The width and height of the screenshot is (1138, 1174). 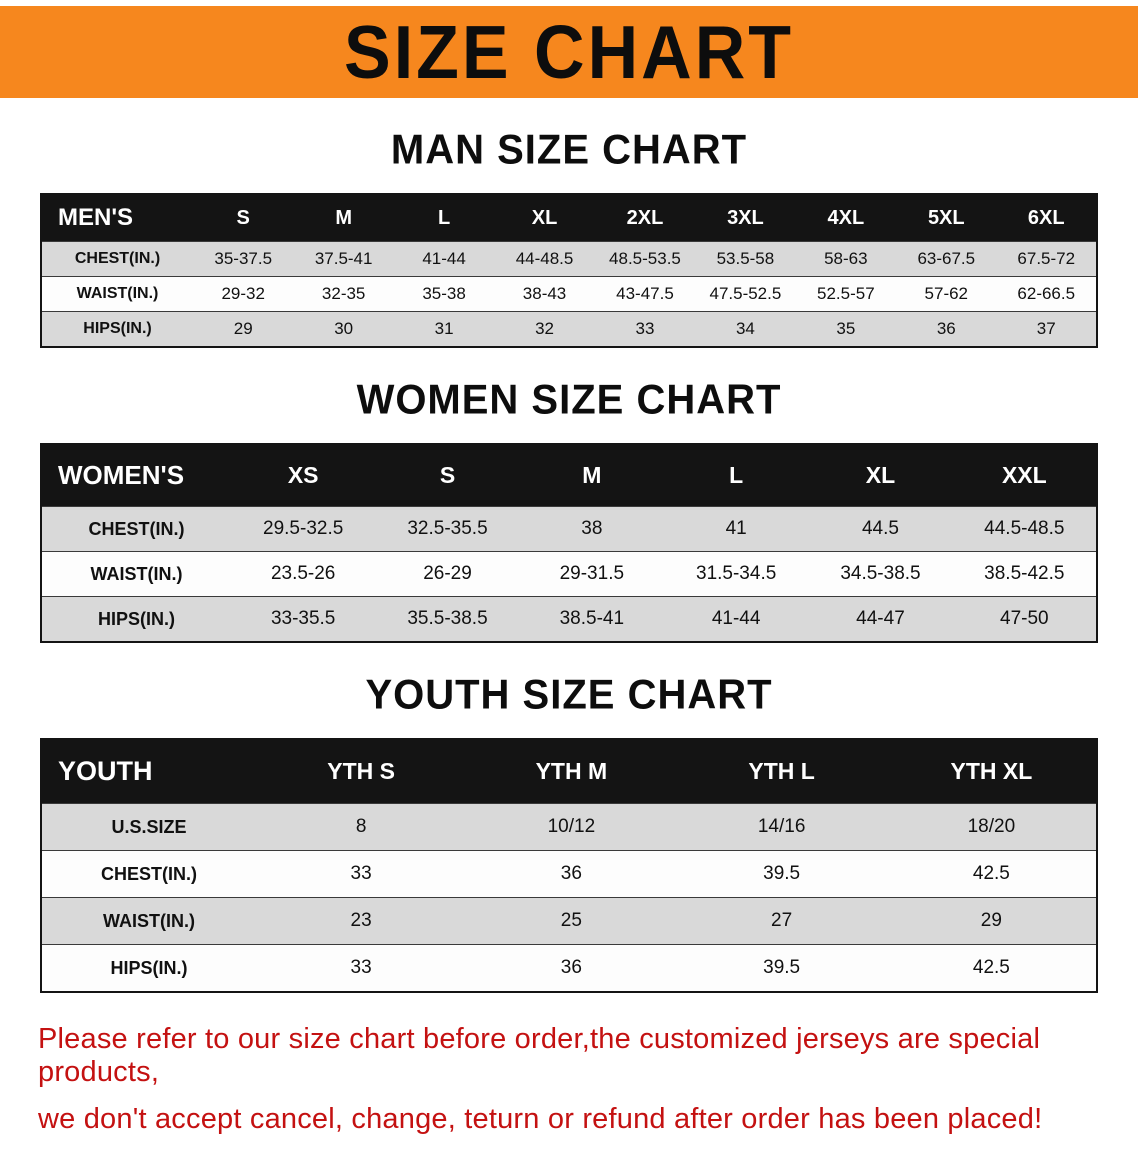 What do you see at coordinates (243, 259) in the screenshot?
I see `size-value-cell: 35-37.5` at bounding box center [243, 259].